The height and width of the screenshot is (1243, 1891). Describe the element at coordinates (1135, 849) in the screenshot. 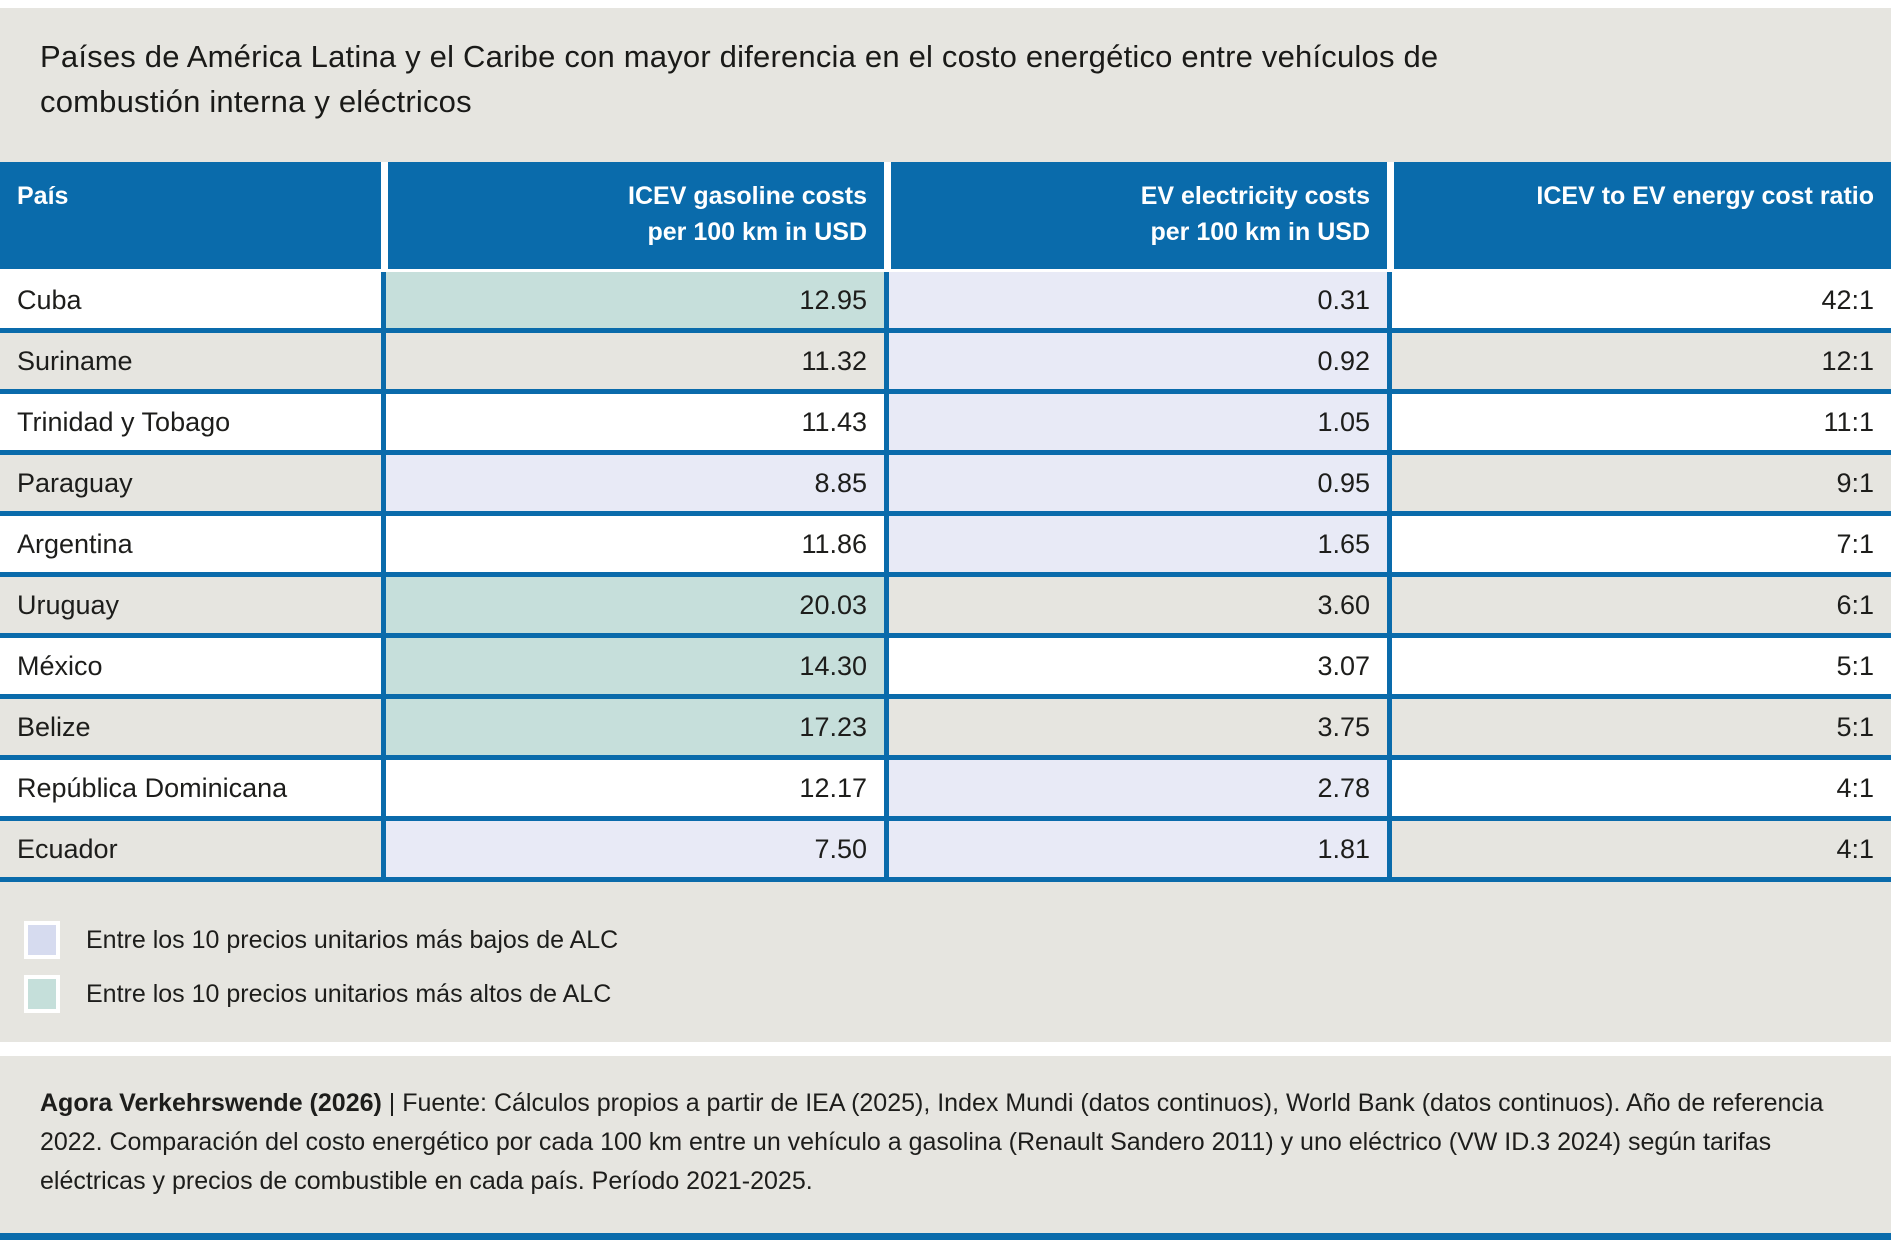

I see `ev-cost-cell: 1.81` at that location.